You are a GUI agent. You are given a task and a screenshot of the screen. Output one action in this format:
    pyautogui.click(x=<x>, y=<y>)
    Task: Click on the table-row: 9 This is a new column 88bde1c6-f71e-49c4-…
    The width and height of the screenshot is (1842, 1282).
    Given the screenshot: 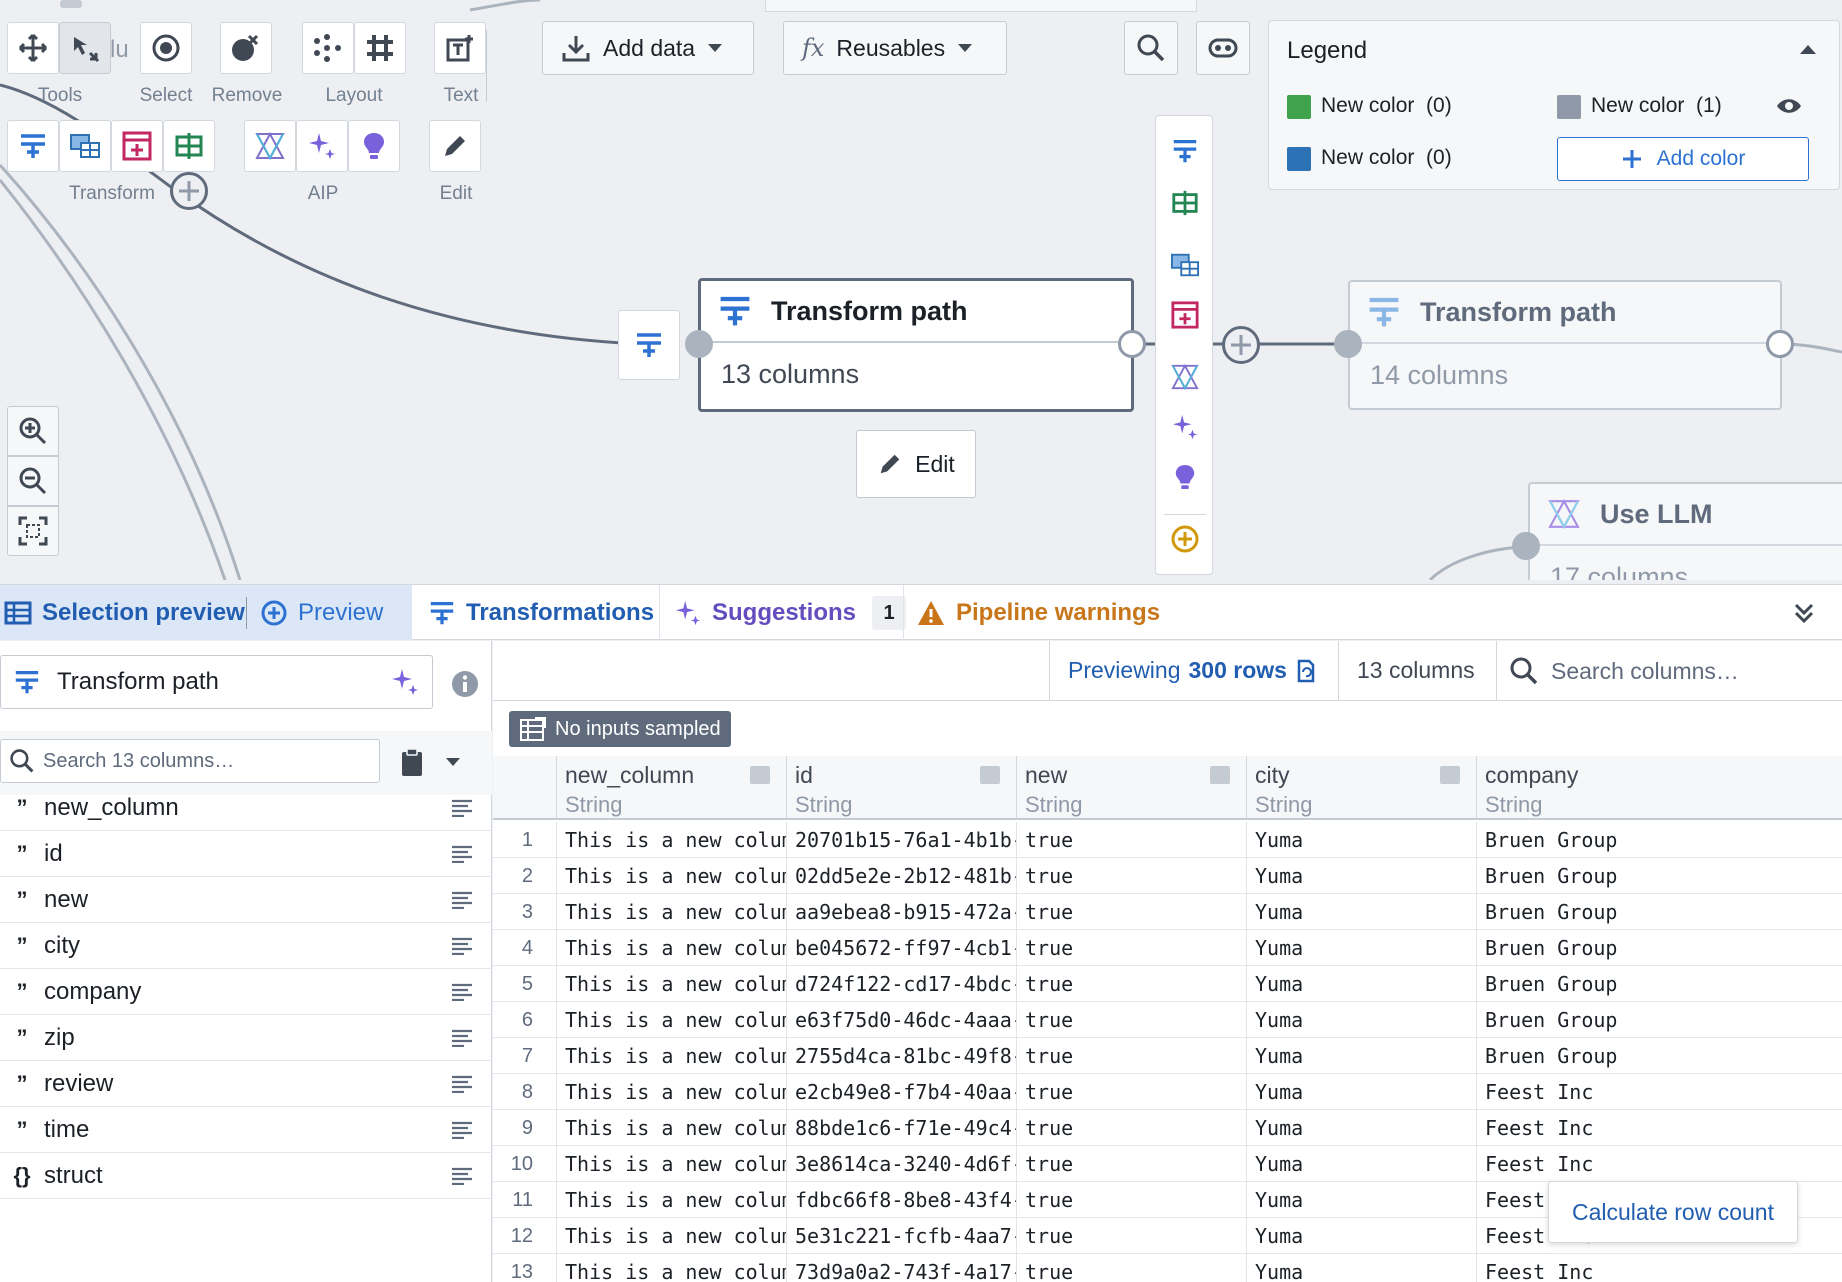 What is the action you would take?
    pyautogui.click(x=1167, y=1128)
    